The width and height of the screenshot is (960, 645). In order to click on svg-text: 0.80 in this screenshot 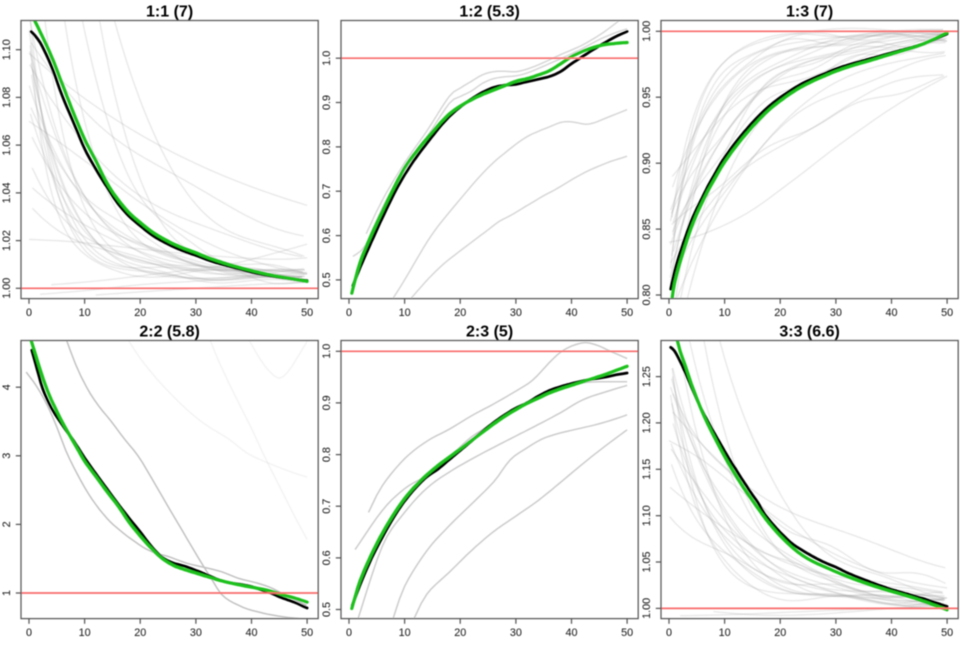, I will do `click(647, 294)`.